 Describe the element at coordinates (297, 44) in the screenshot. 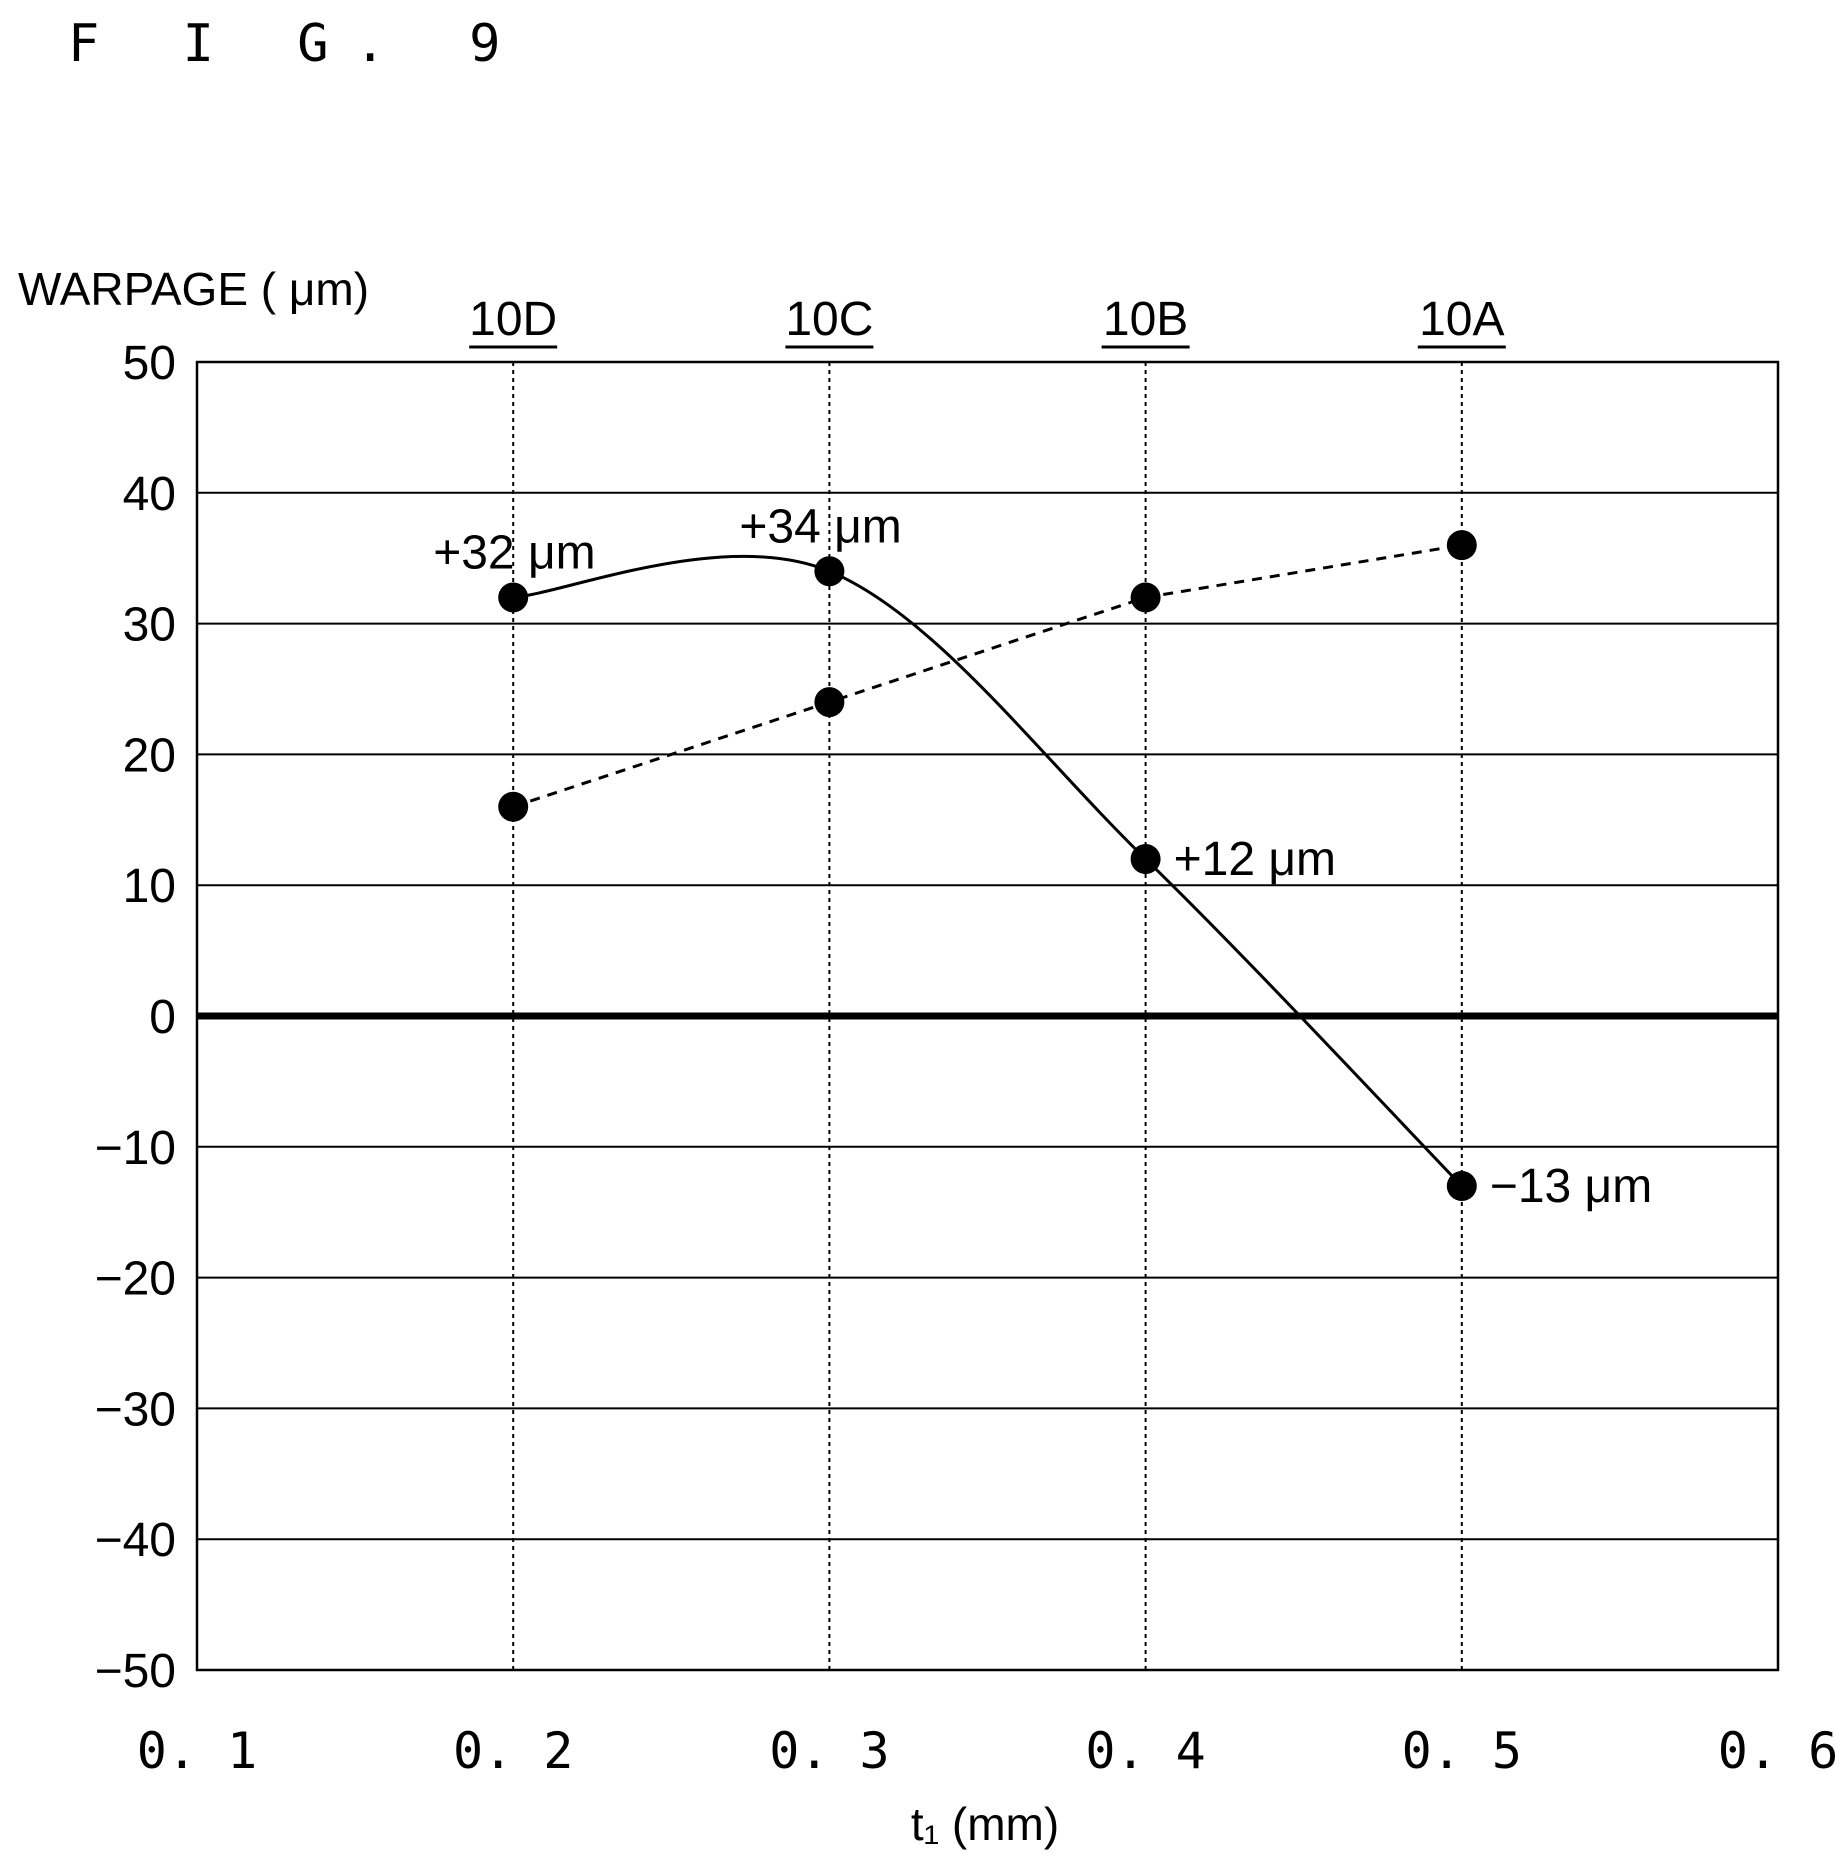

I see `figure-label: F I G. 9` at that location.